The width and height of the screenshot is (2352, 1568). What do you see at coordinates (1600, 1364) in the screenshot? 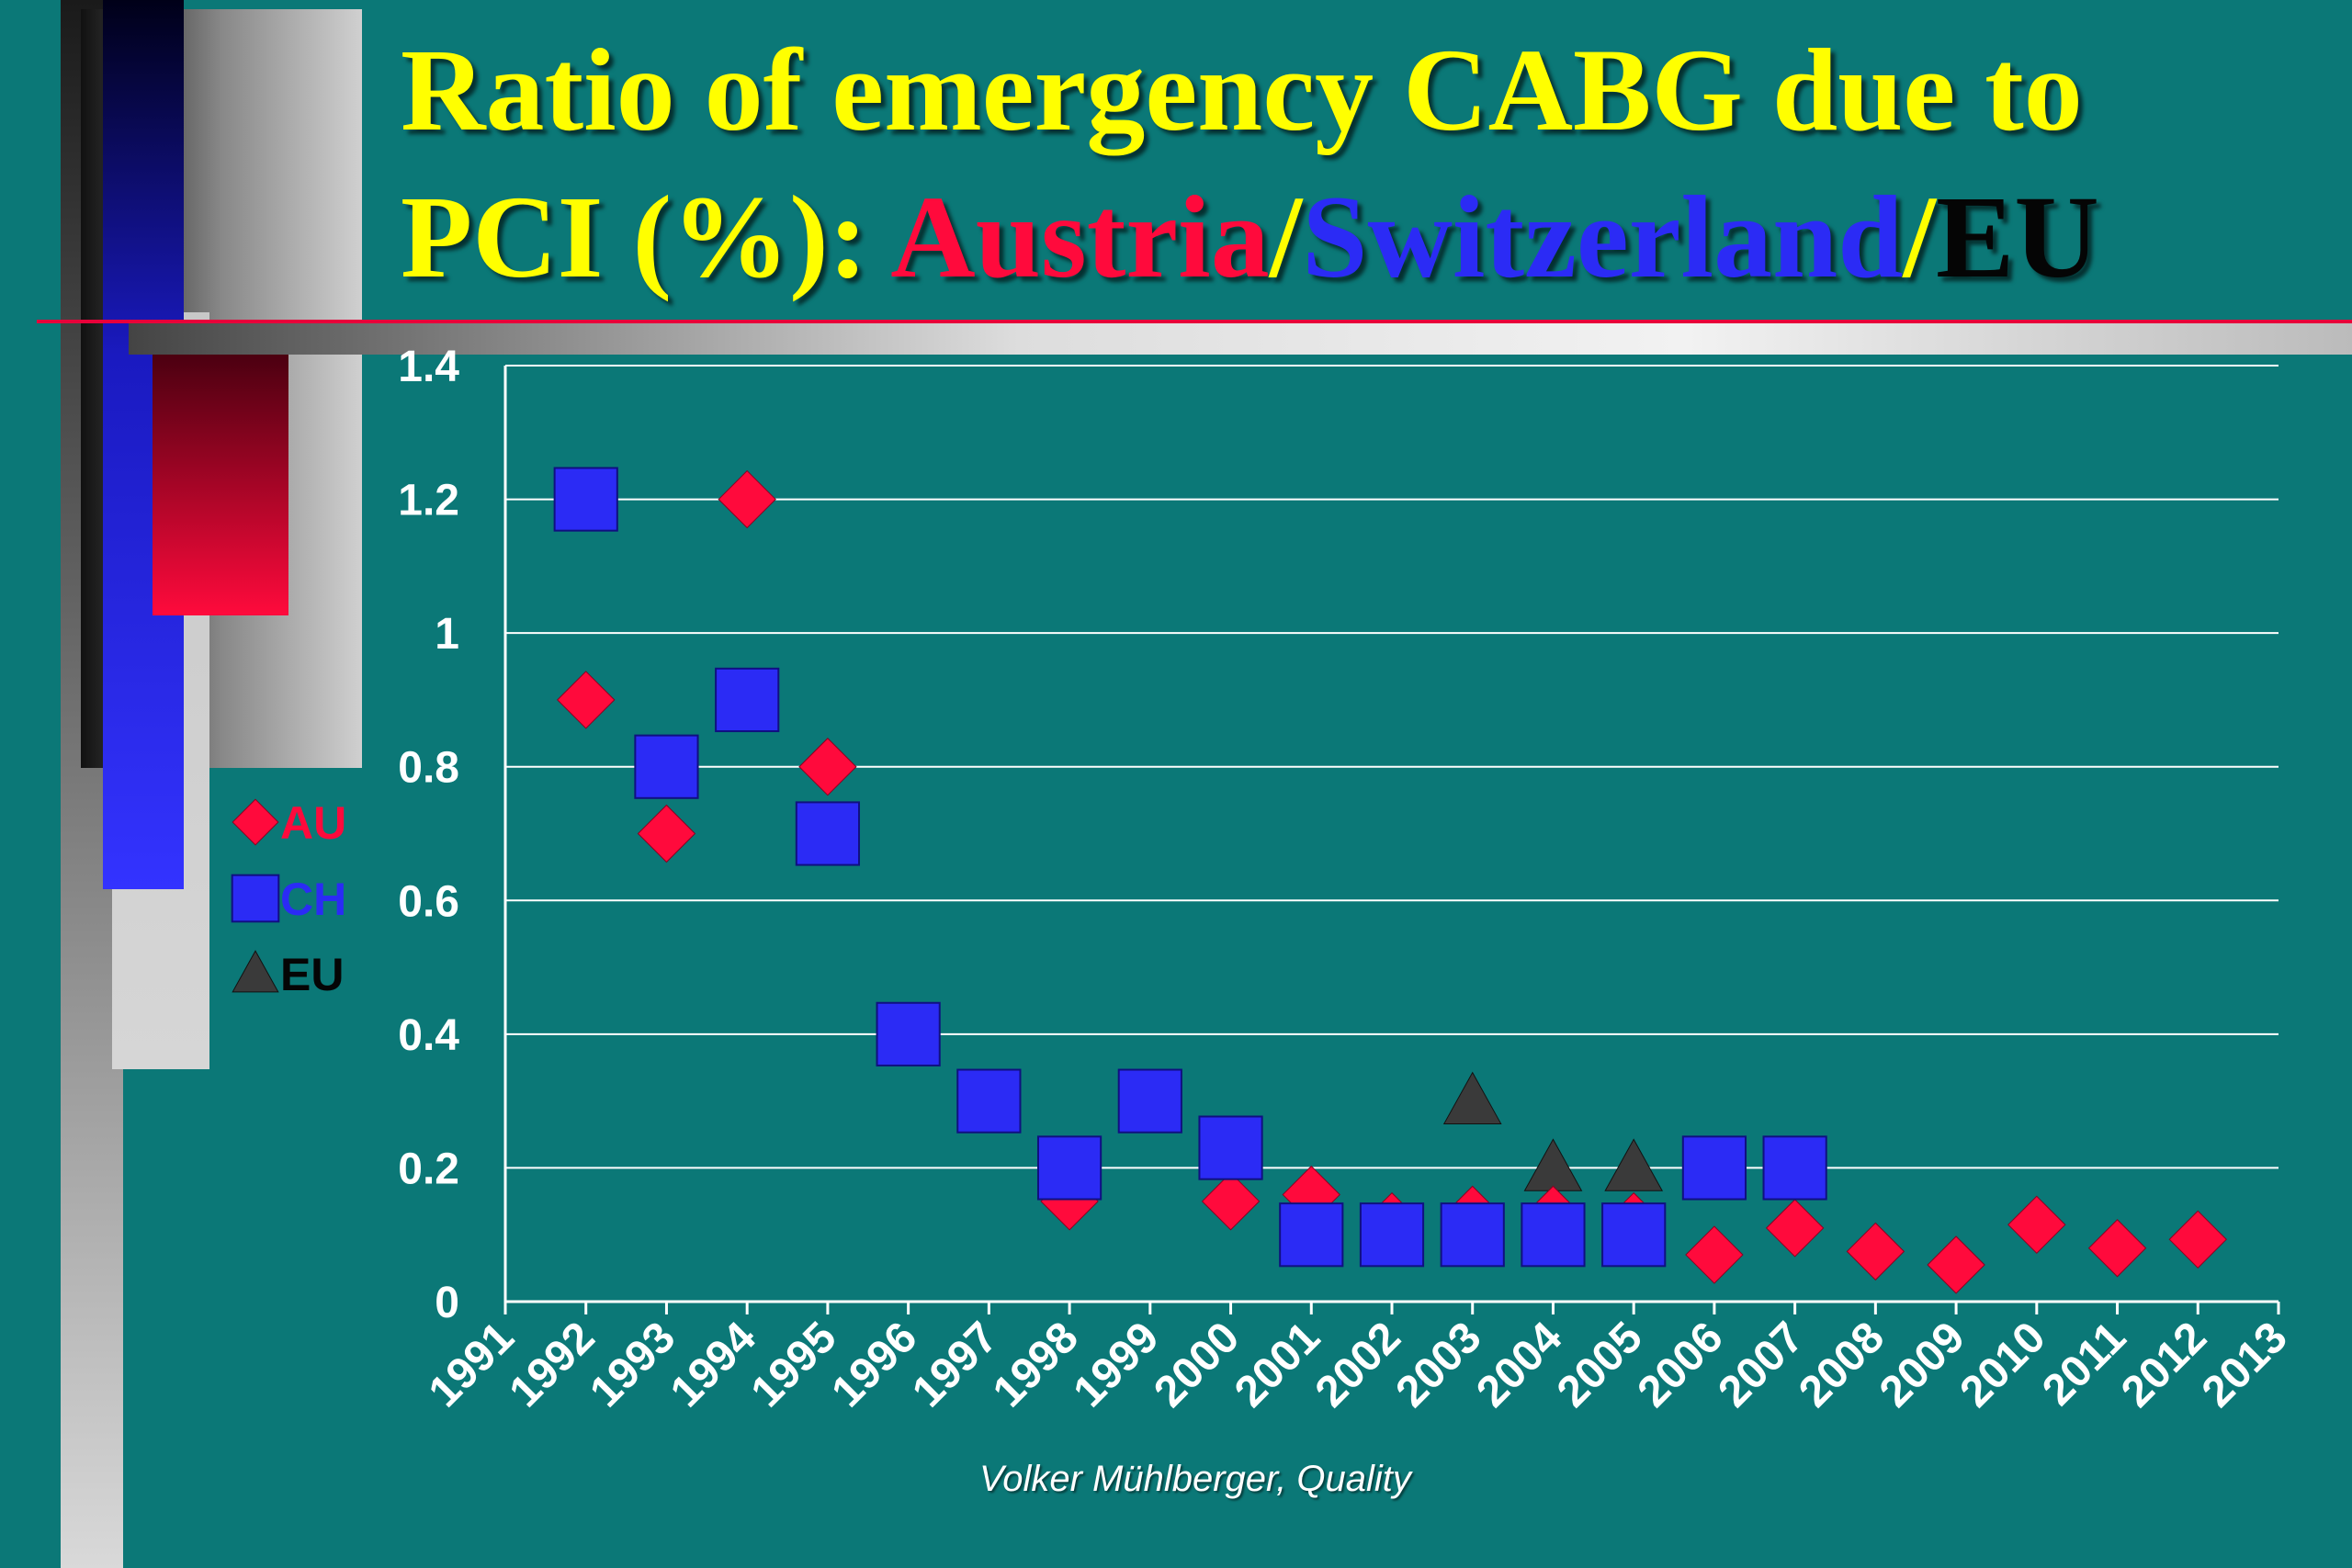
I see `x-tick-label: 2005` at bounding box center [1600, 1364].